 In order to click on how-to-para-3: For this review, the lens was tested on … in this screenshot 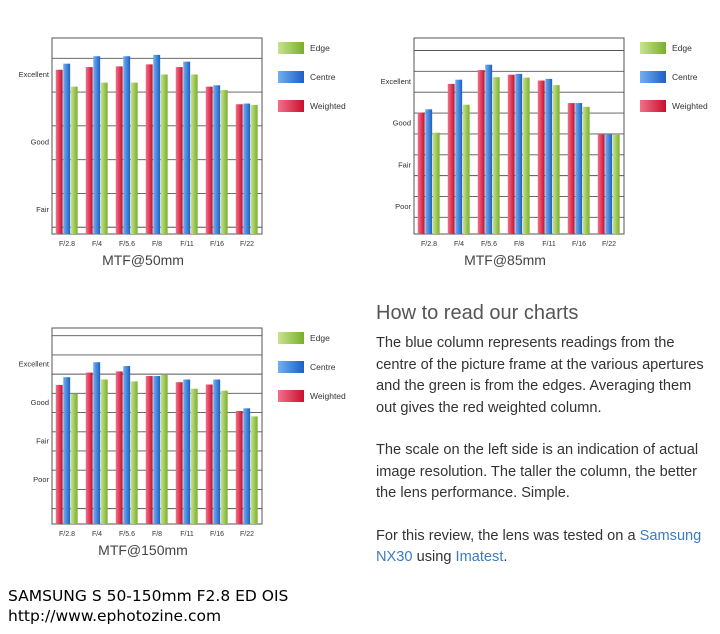, I will do `click(541, 547)`.